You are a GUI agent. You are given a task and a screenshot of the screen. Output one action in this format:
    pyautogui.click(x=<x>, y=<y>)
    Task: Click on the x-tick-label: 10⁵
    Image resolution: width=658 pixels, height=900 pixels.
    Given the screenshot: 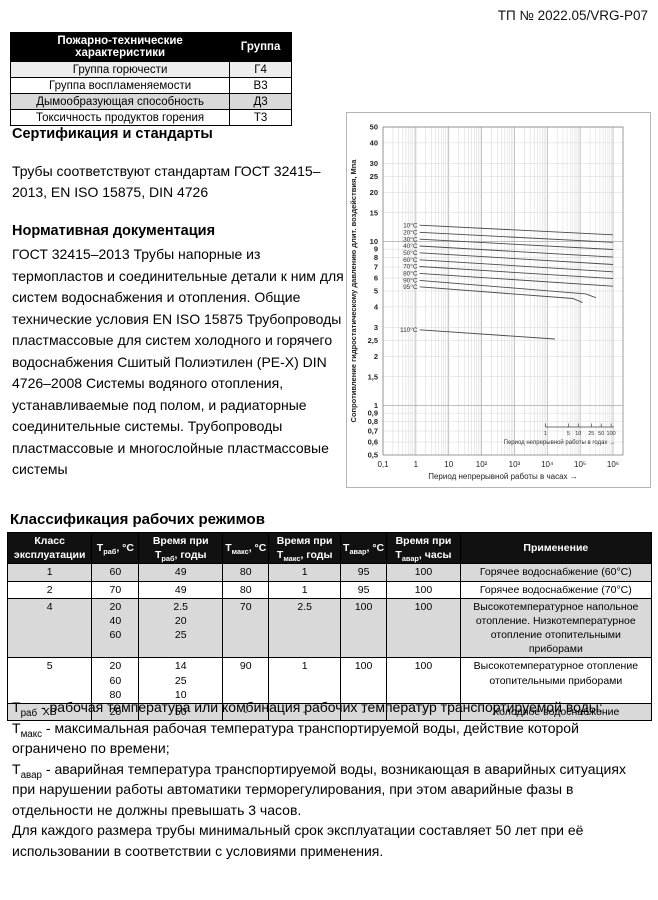 What is the action you would take?
    pyautogui.click(x=580, y=464)
    